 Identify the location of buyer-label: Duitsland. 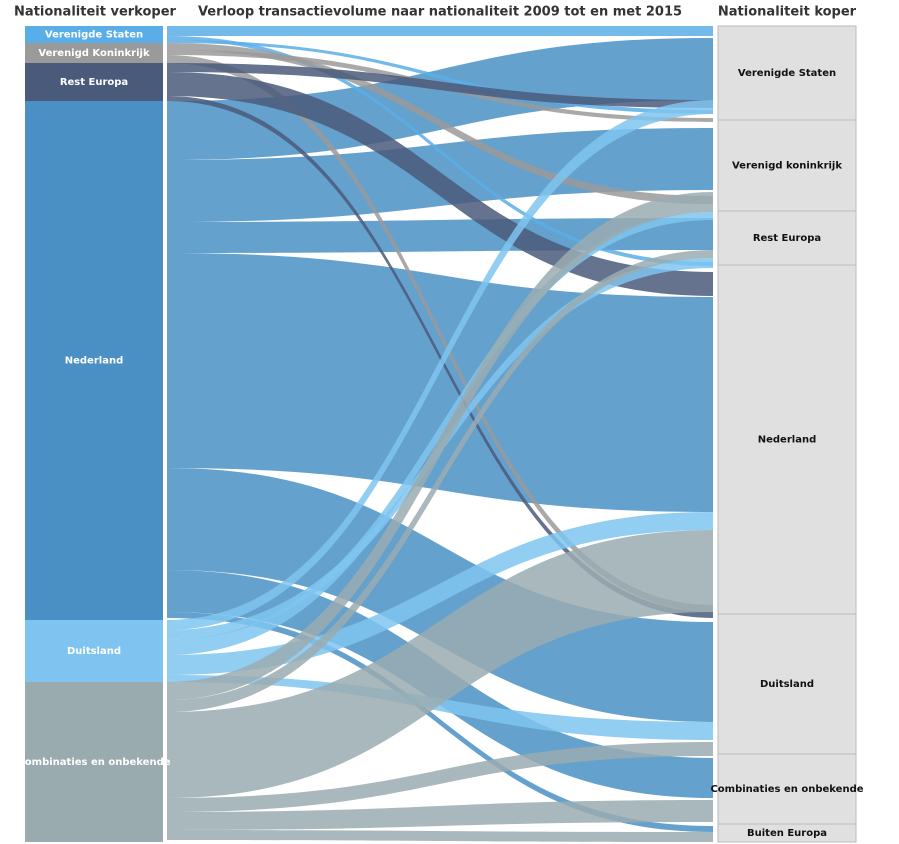
(787, 684).